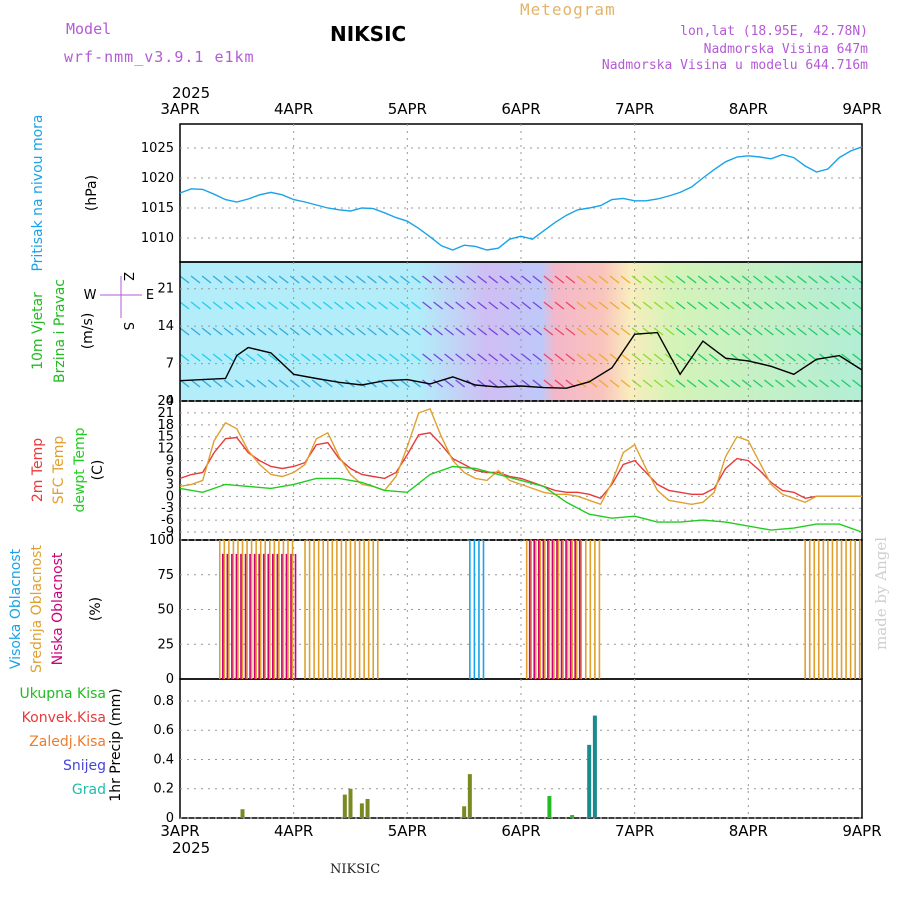 Image resolution: width=900 pixels, height=900 pixels. I want to click on y-tick-label: 0, so click(170, 496).